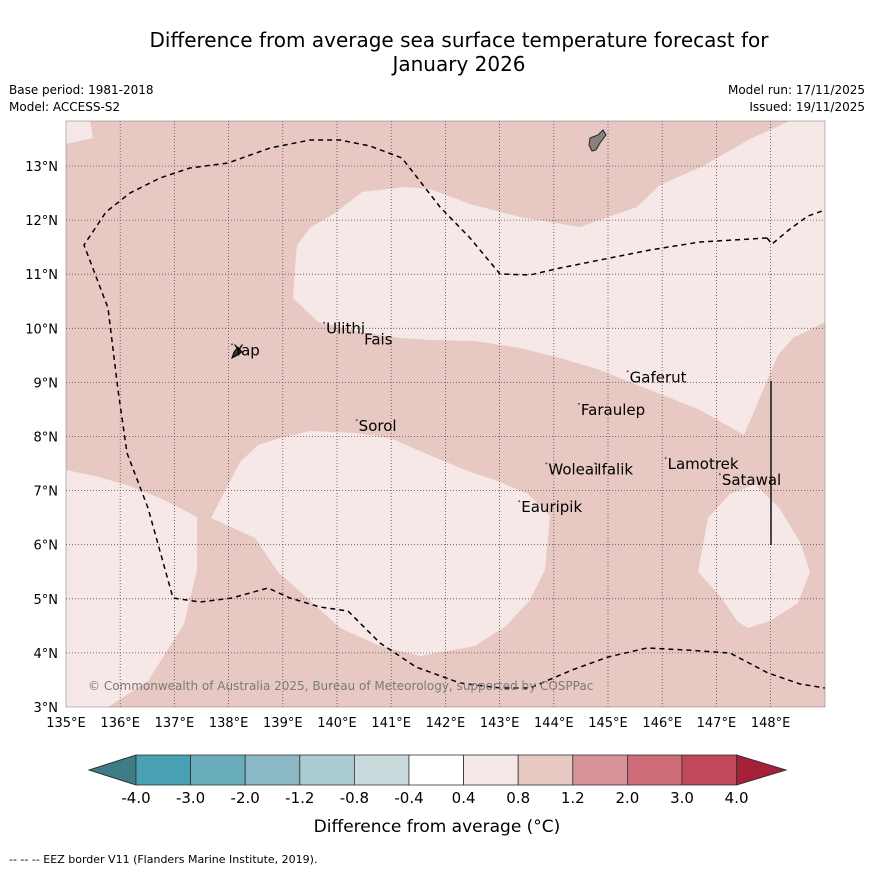  What do you see at coordinates (81, 99) in the screenshot?
I see `meta-left: Base period: 1981-2018 Model: ACCESS-S2` at bounding box center [81, 99].